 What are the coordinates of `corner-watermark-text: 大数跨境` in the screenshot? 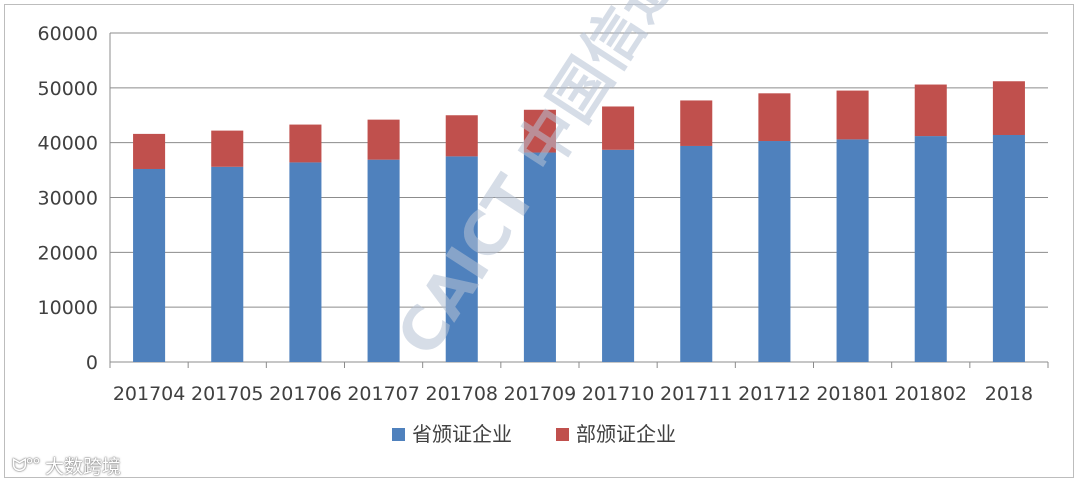 It's located at (82, 466).